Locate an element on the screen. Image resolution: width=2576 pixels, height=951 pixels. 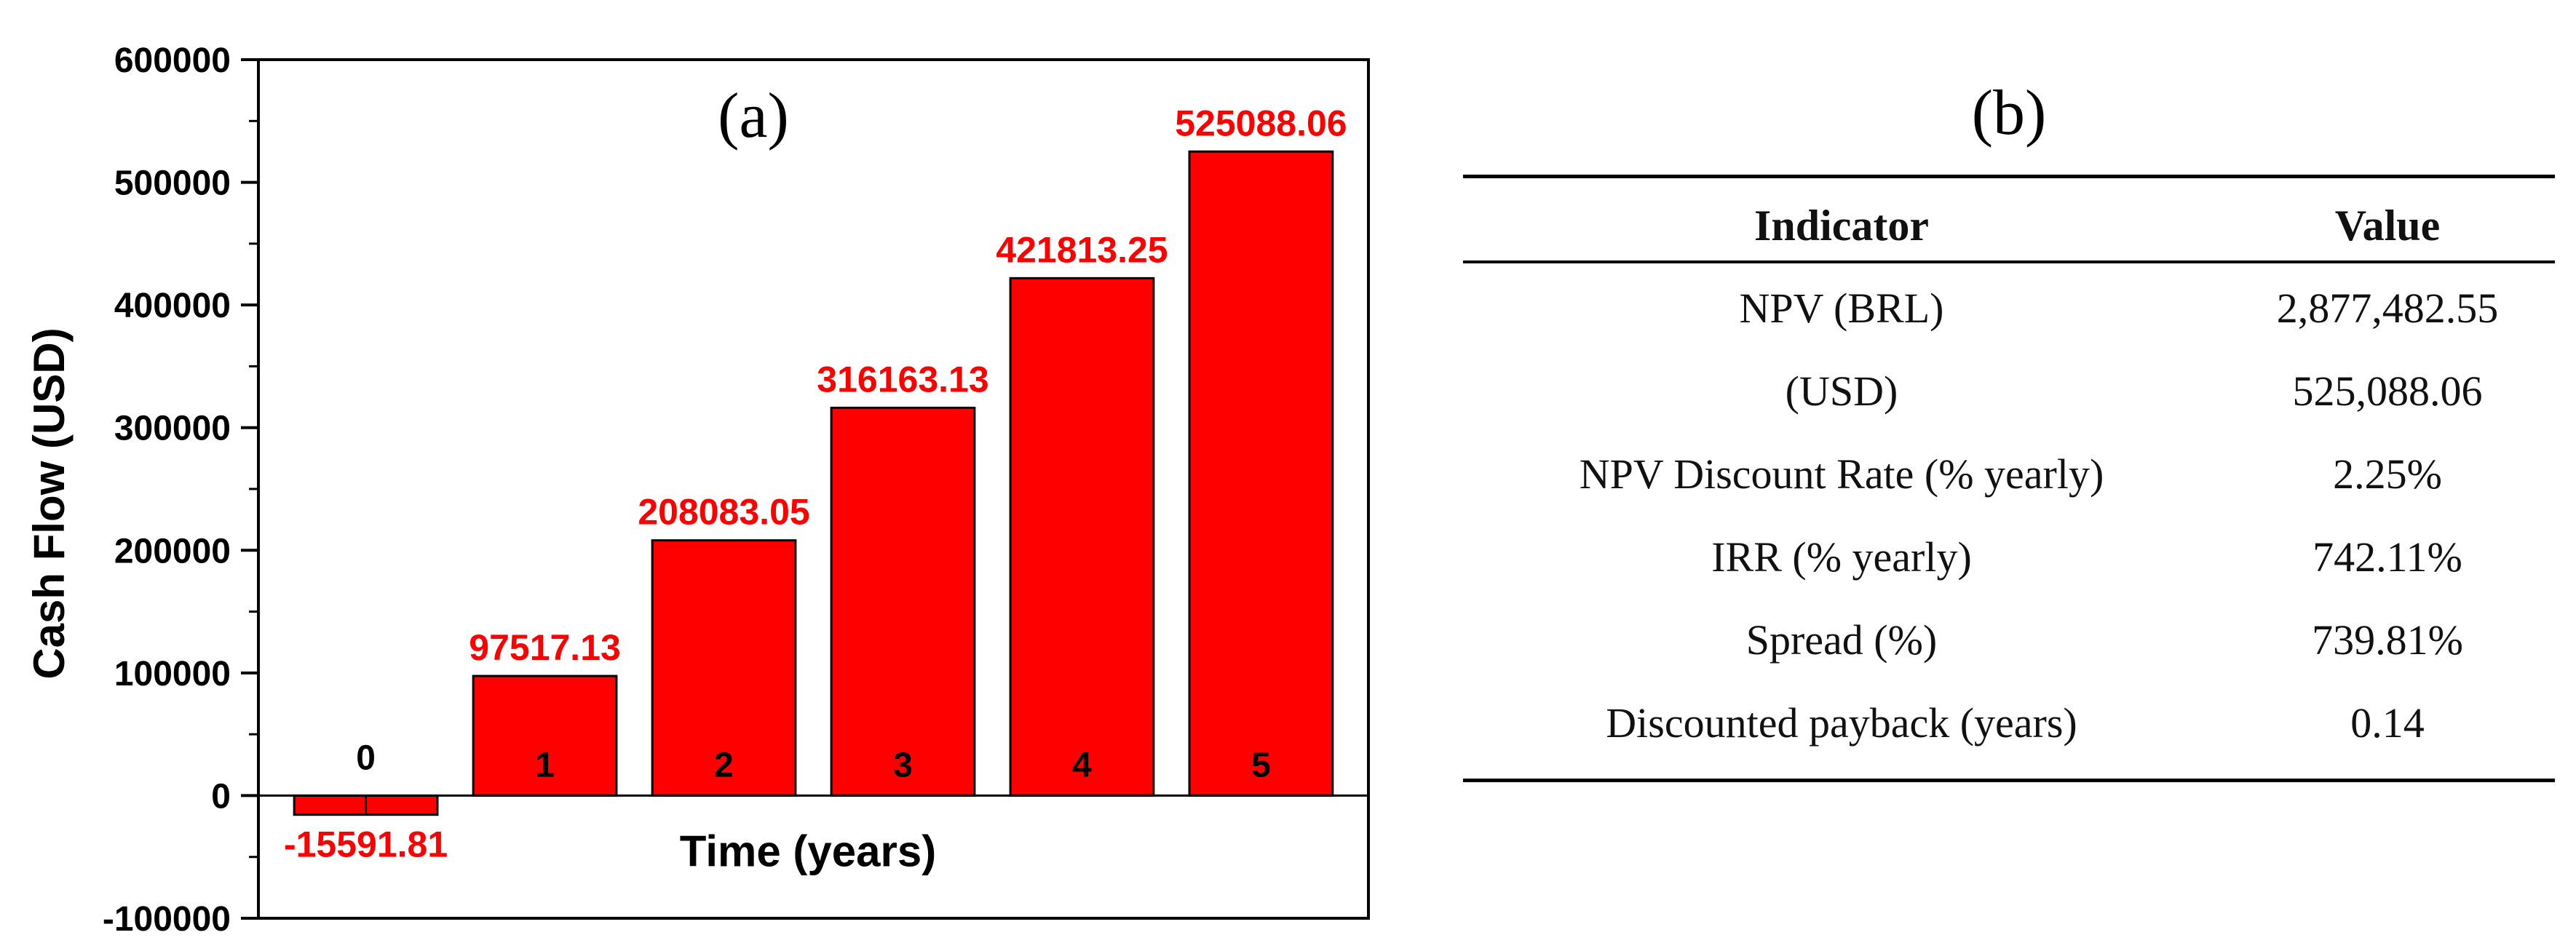
table-row: Spread (%) 739.81% is located at coordinates (2009, 640).